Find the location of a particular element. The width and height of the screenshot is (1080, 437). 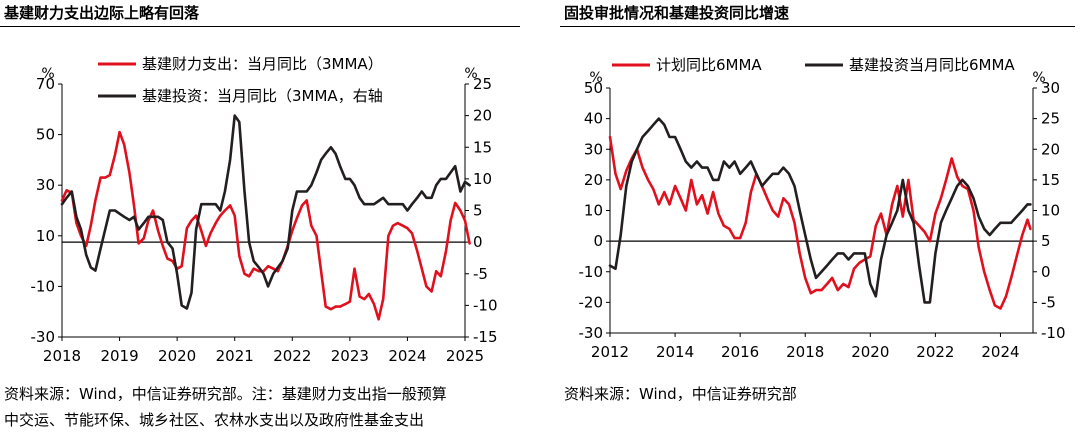

x-tick-label: 2023 is located at coordinates (350, 356).